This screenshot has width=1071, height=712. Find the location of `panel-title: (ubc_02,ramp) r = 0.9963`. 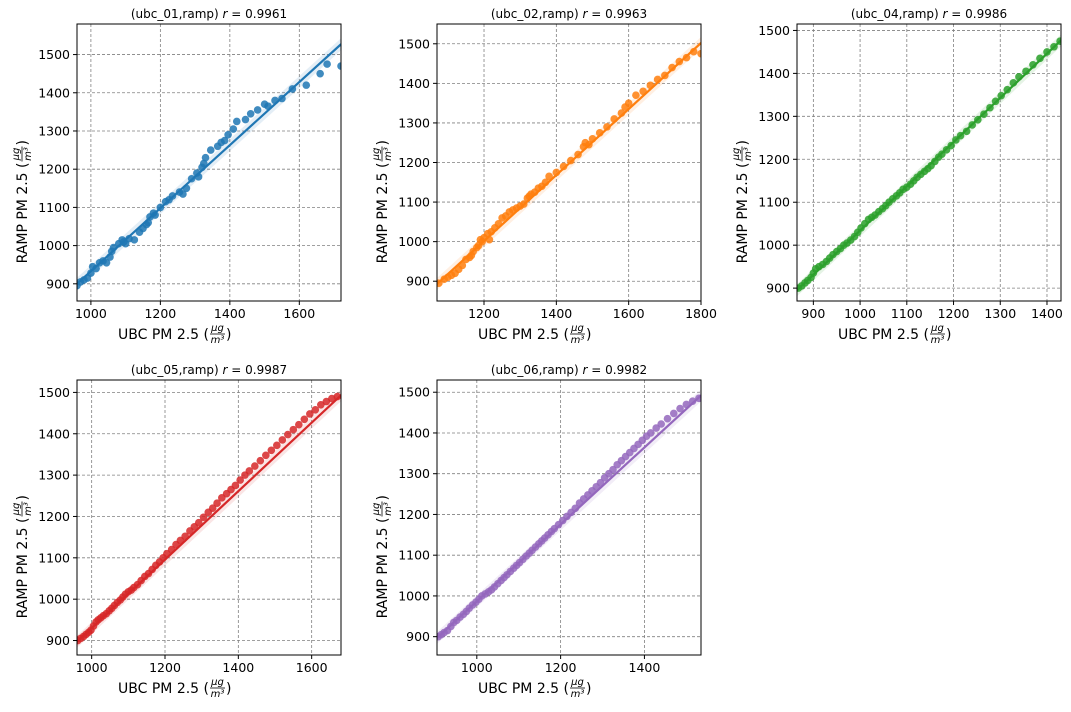

panel-title: (ubc_02,ramp) r = 0.9963 is located at coordinates (569, 14).